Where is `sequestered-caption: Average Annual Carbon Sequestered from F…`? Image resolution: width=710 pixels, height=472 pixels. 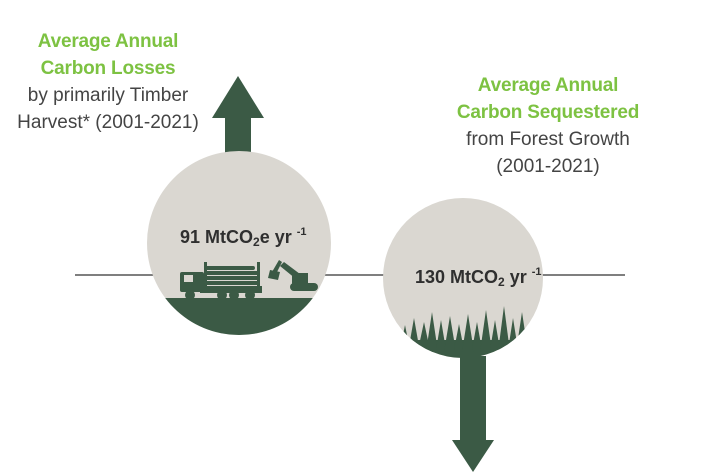
sequestered-caption: Average Annual Carbon Sequestered from F… is located at coordinates (548, 126).